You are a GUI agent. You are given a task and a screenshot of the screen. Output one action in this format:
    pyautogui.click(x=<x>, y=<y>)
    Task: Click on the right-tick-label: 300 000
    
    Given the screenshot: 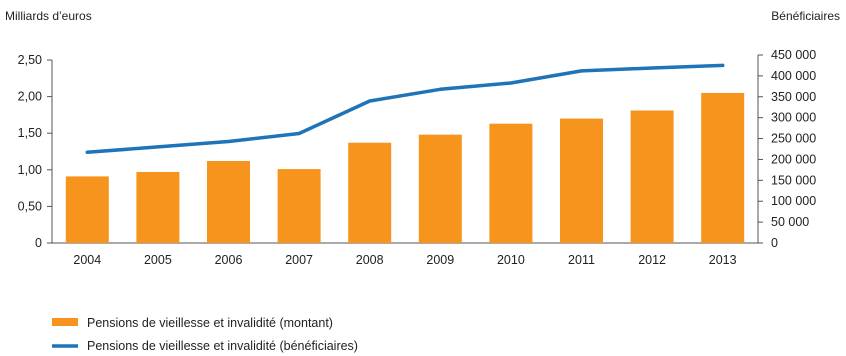 What is the action you would take?
    pyautogui.click(x=793, y=118)
    